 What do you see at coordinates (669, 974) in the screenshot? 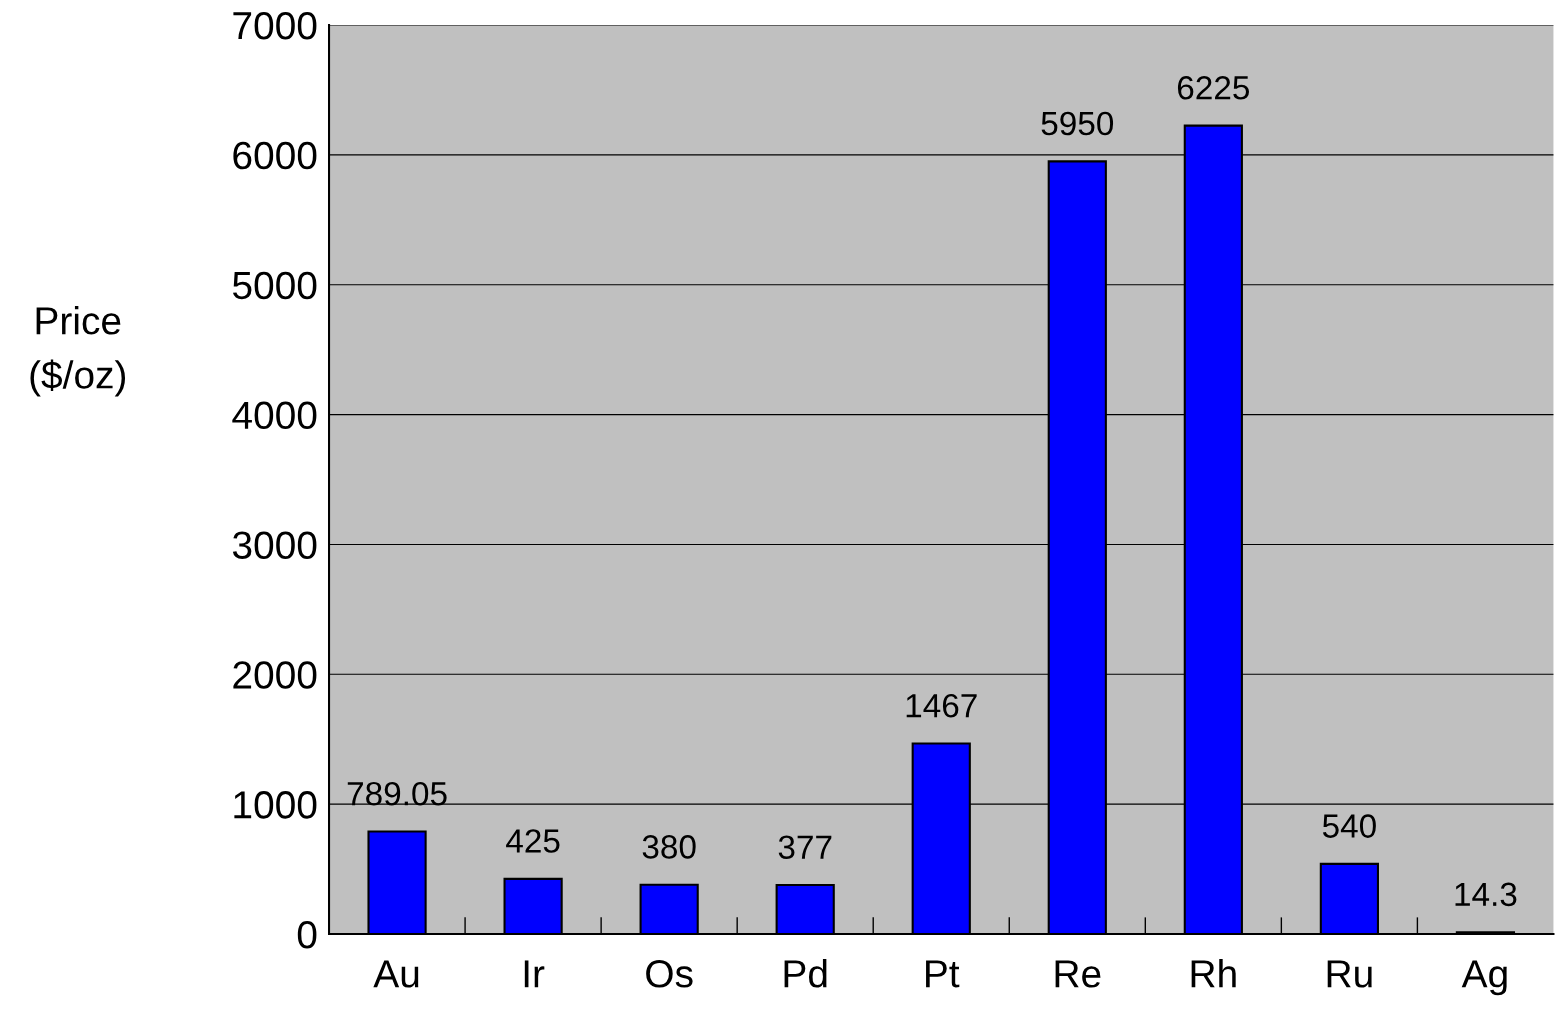
I see `x-tick-label: Os` at bounding box center [669, 974].